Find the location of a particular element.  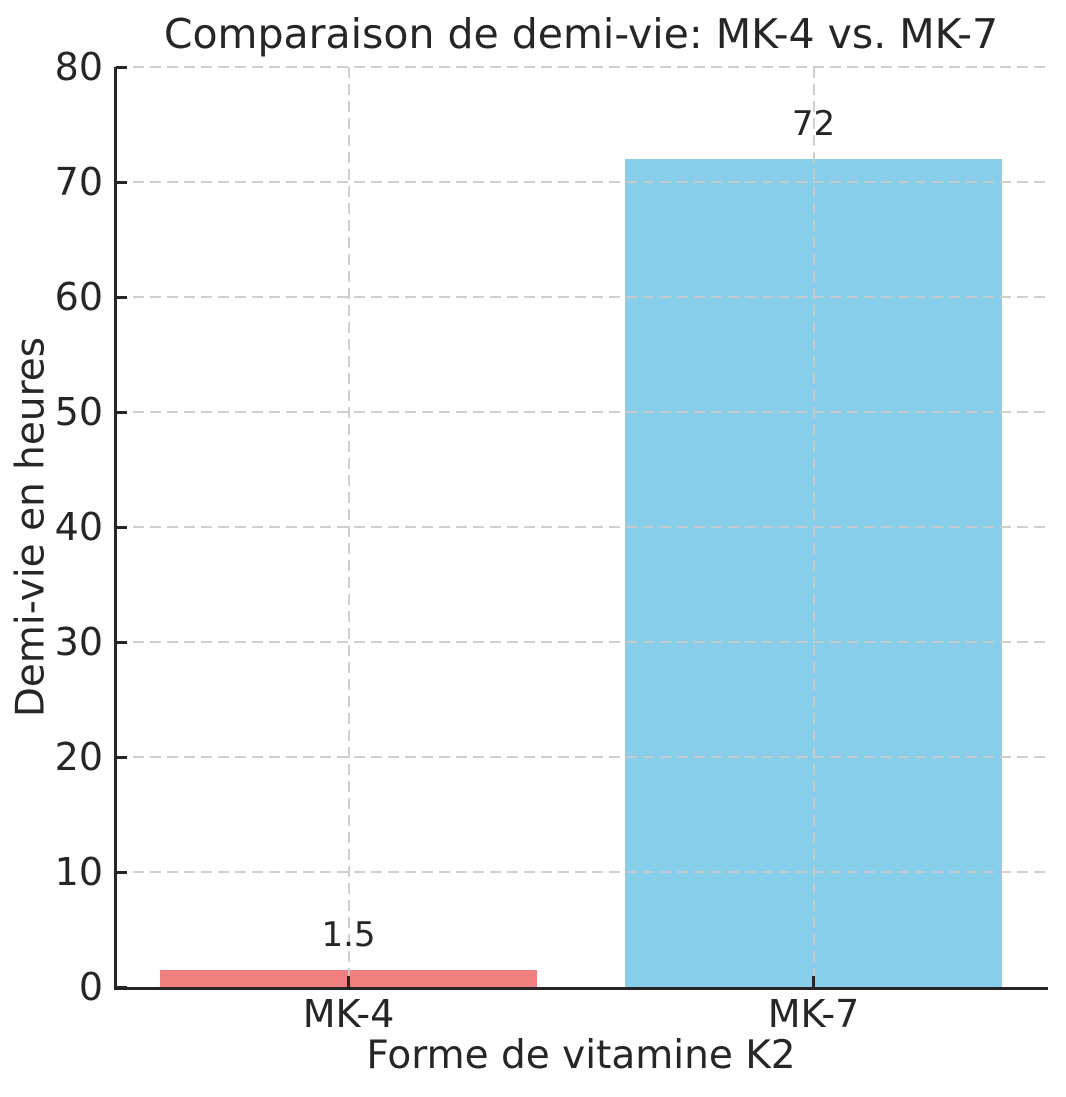

y-tick-label-70: 70 is located at coordinates (78, 182).